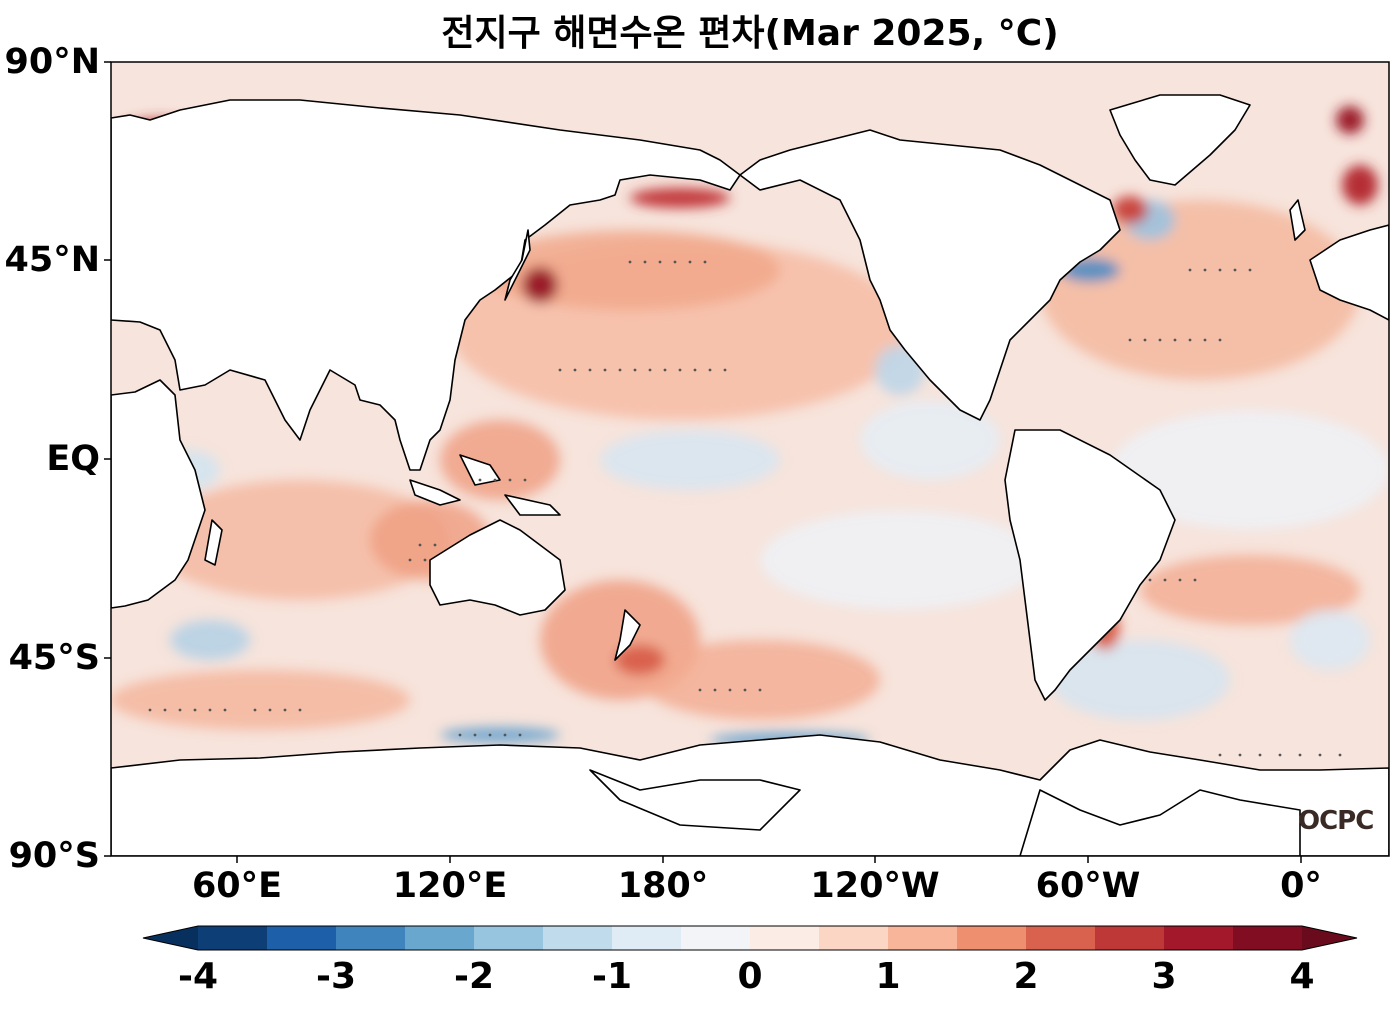 This screenshot has height=1011, width=1400. Describe the element at coordinates (54, 658) in the screenshot. I see `lat-label-45s: 45°S` at that location.